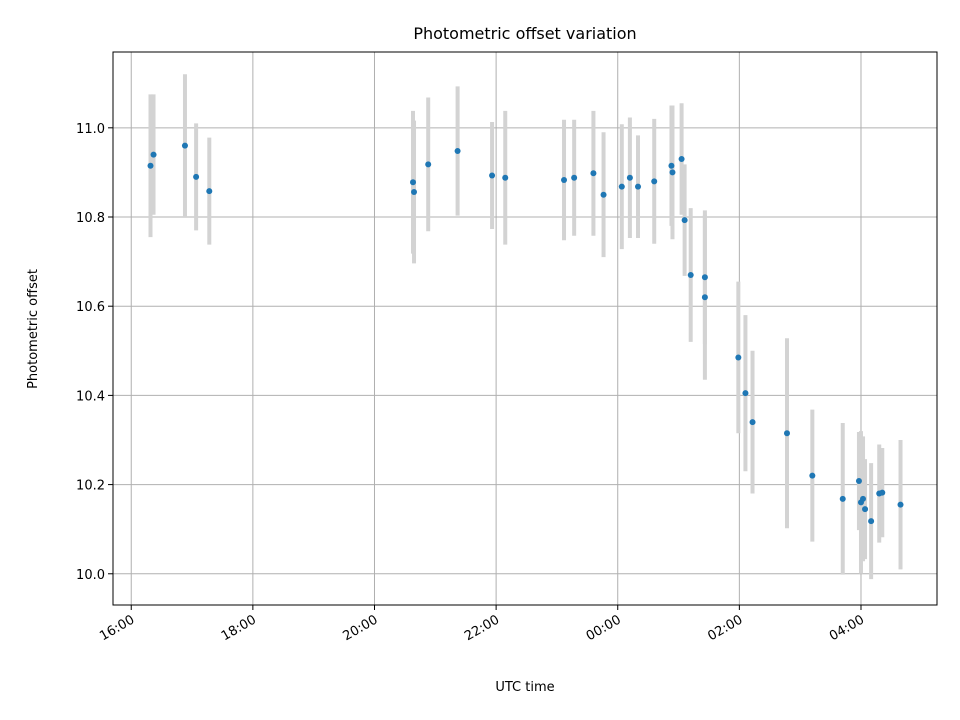 This screenshot has height=720, width=960. What do you see at coordinates (847, 628) in the screenshot?
I see `x-tick-label: 04:00` at bounding box center [847, 628].